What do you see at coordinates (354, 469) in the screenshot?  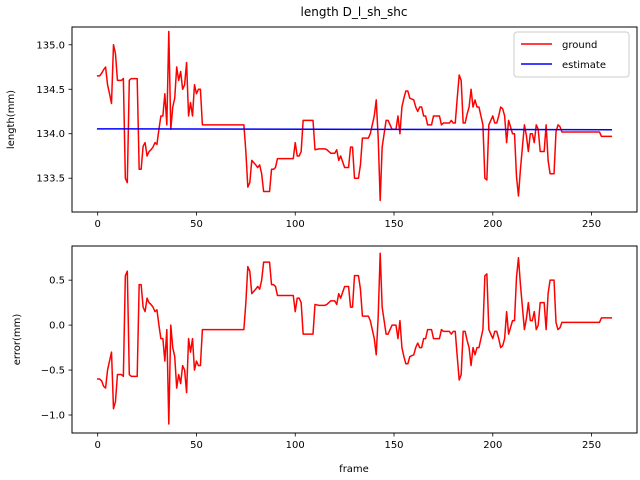 I see `bottom-x-axis-label: frame` at bounding box center [354, 469].